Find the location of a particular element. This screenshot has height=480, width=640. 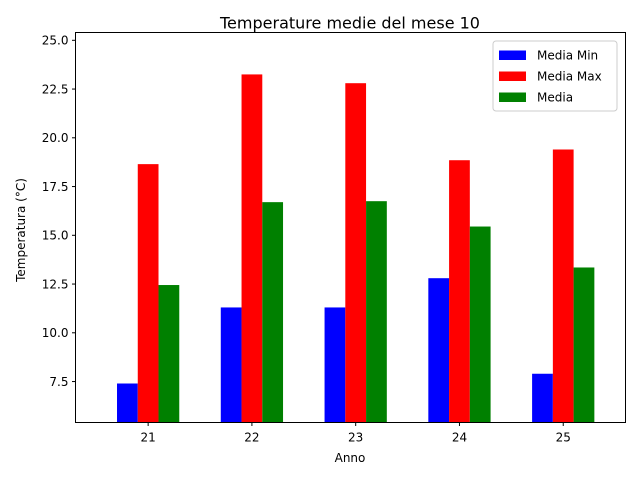

x-axis: 21 22 23 24 25 is located at coordinates (356, 433).